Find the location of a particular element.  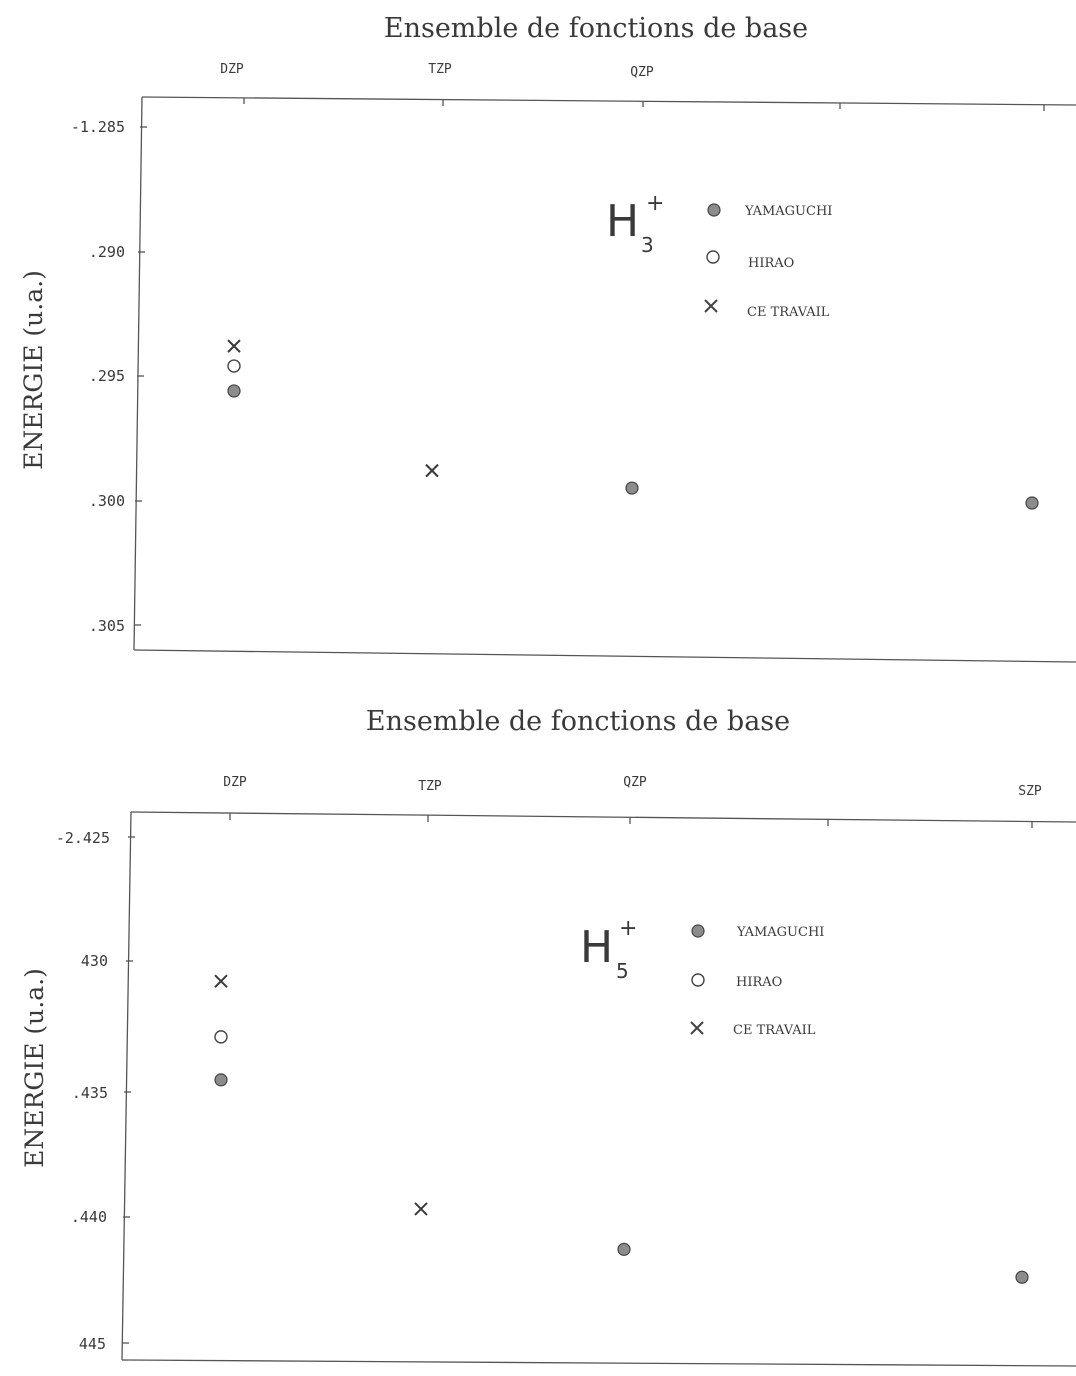

molecule-label: H 5 + is located at coordinates (608, 949).